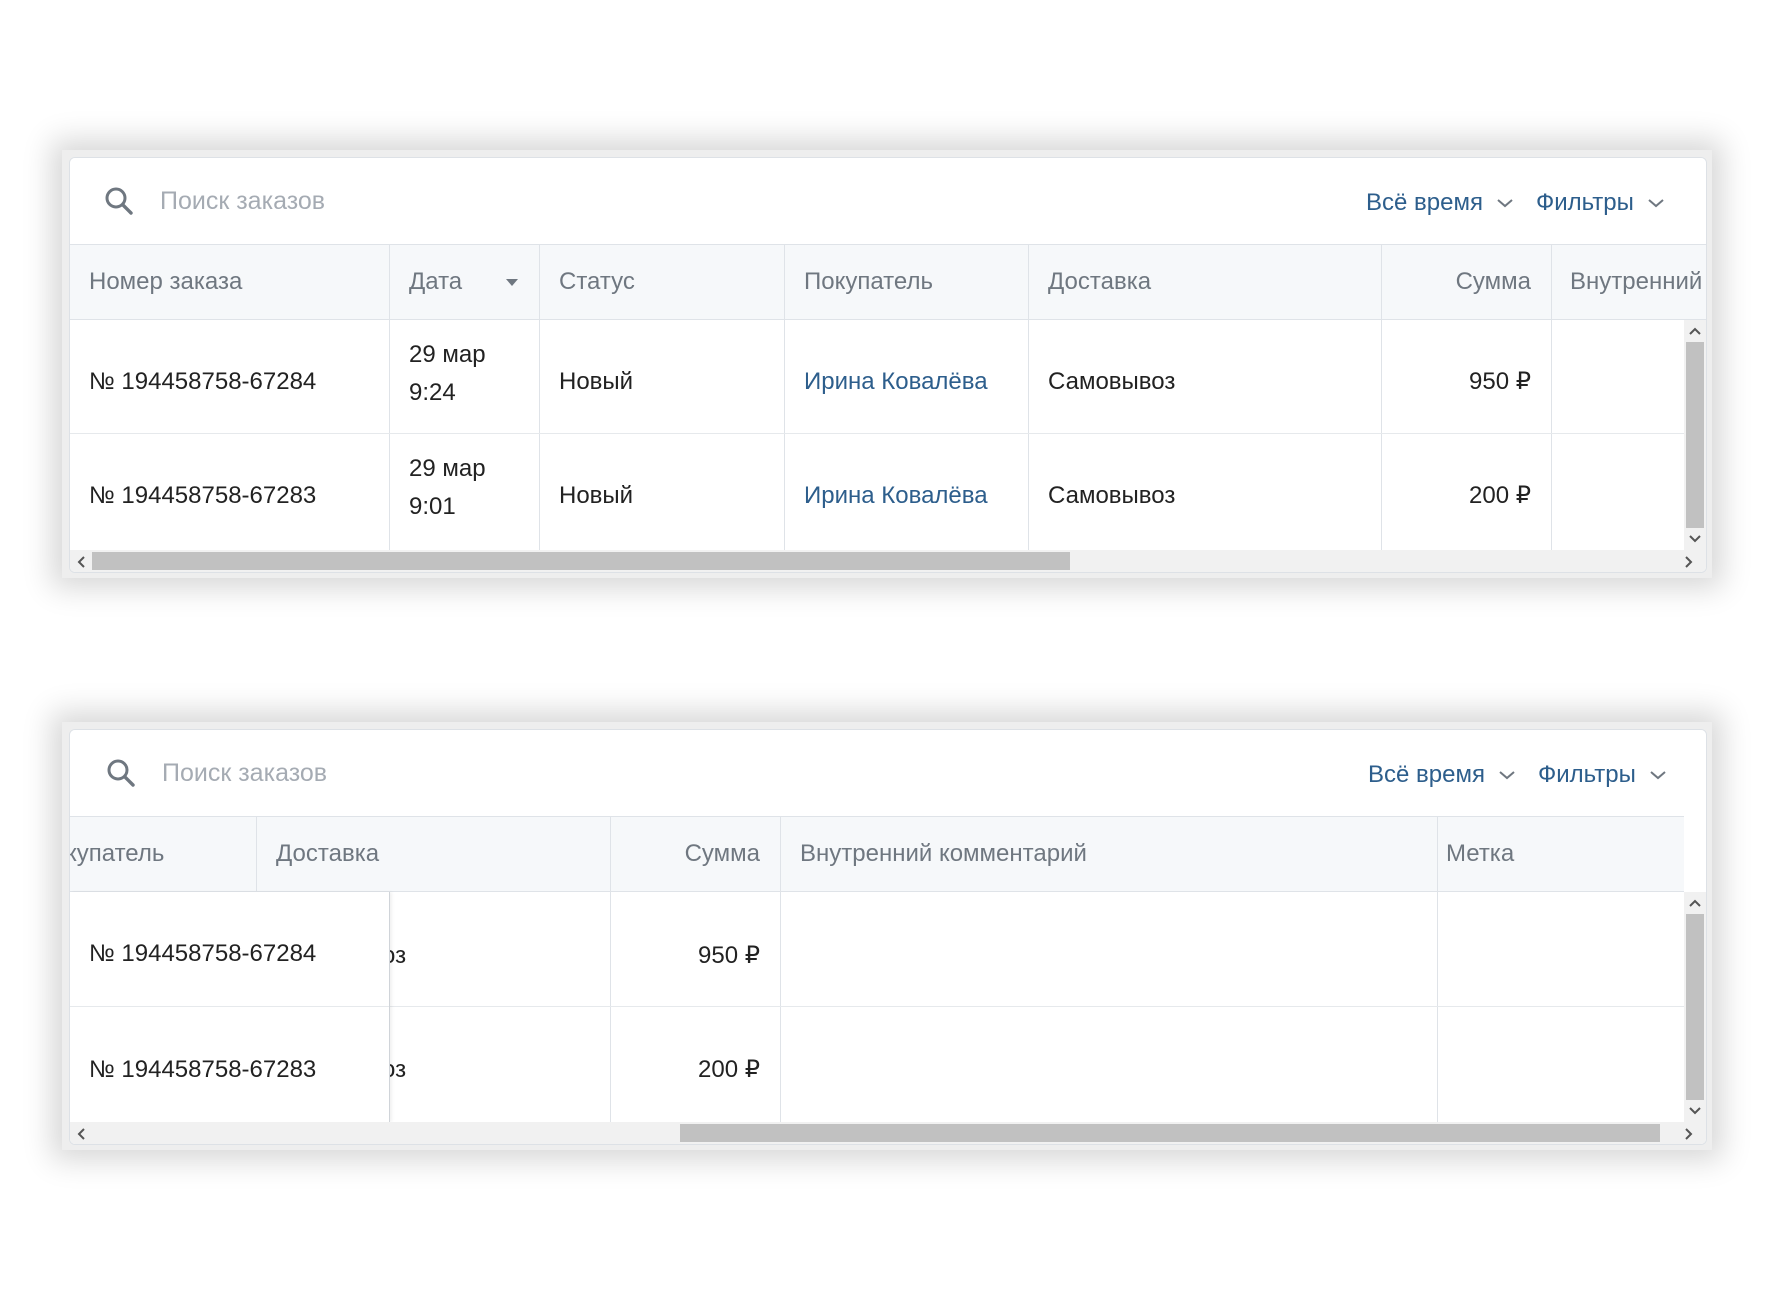 The width and height of the screenshot is (1772, 1299). I want to click on sort-desc-icon, so click(512, 282).